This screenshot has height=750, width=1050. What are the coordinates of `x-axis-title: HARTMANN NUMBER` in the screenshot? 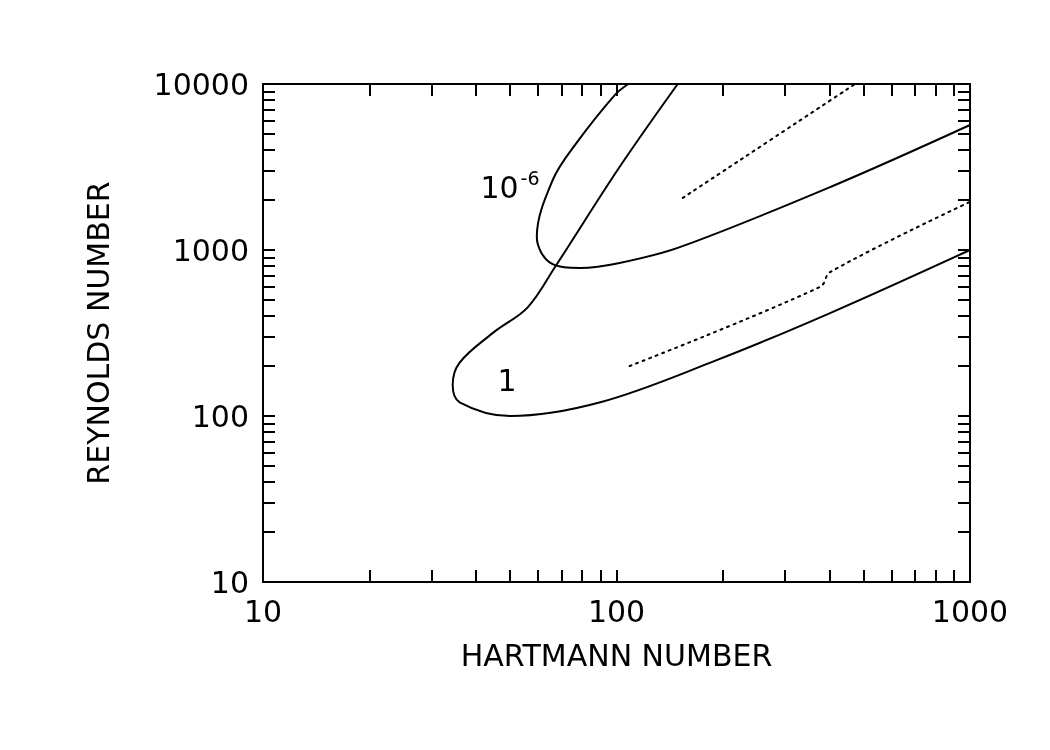 It's located at (616, 655).